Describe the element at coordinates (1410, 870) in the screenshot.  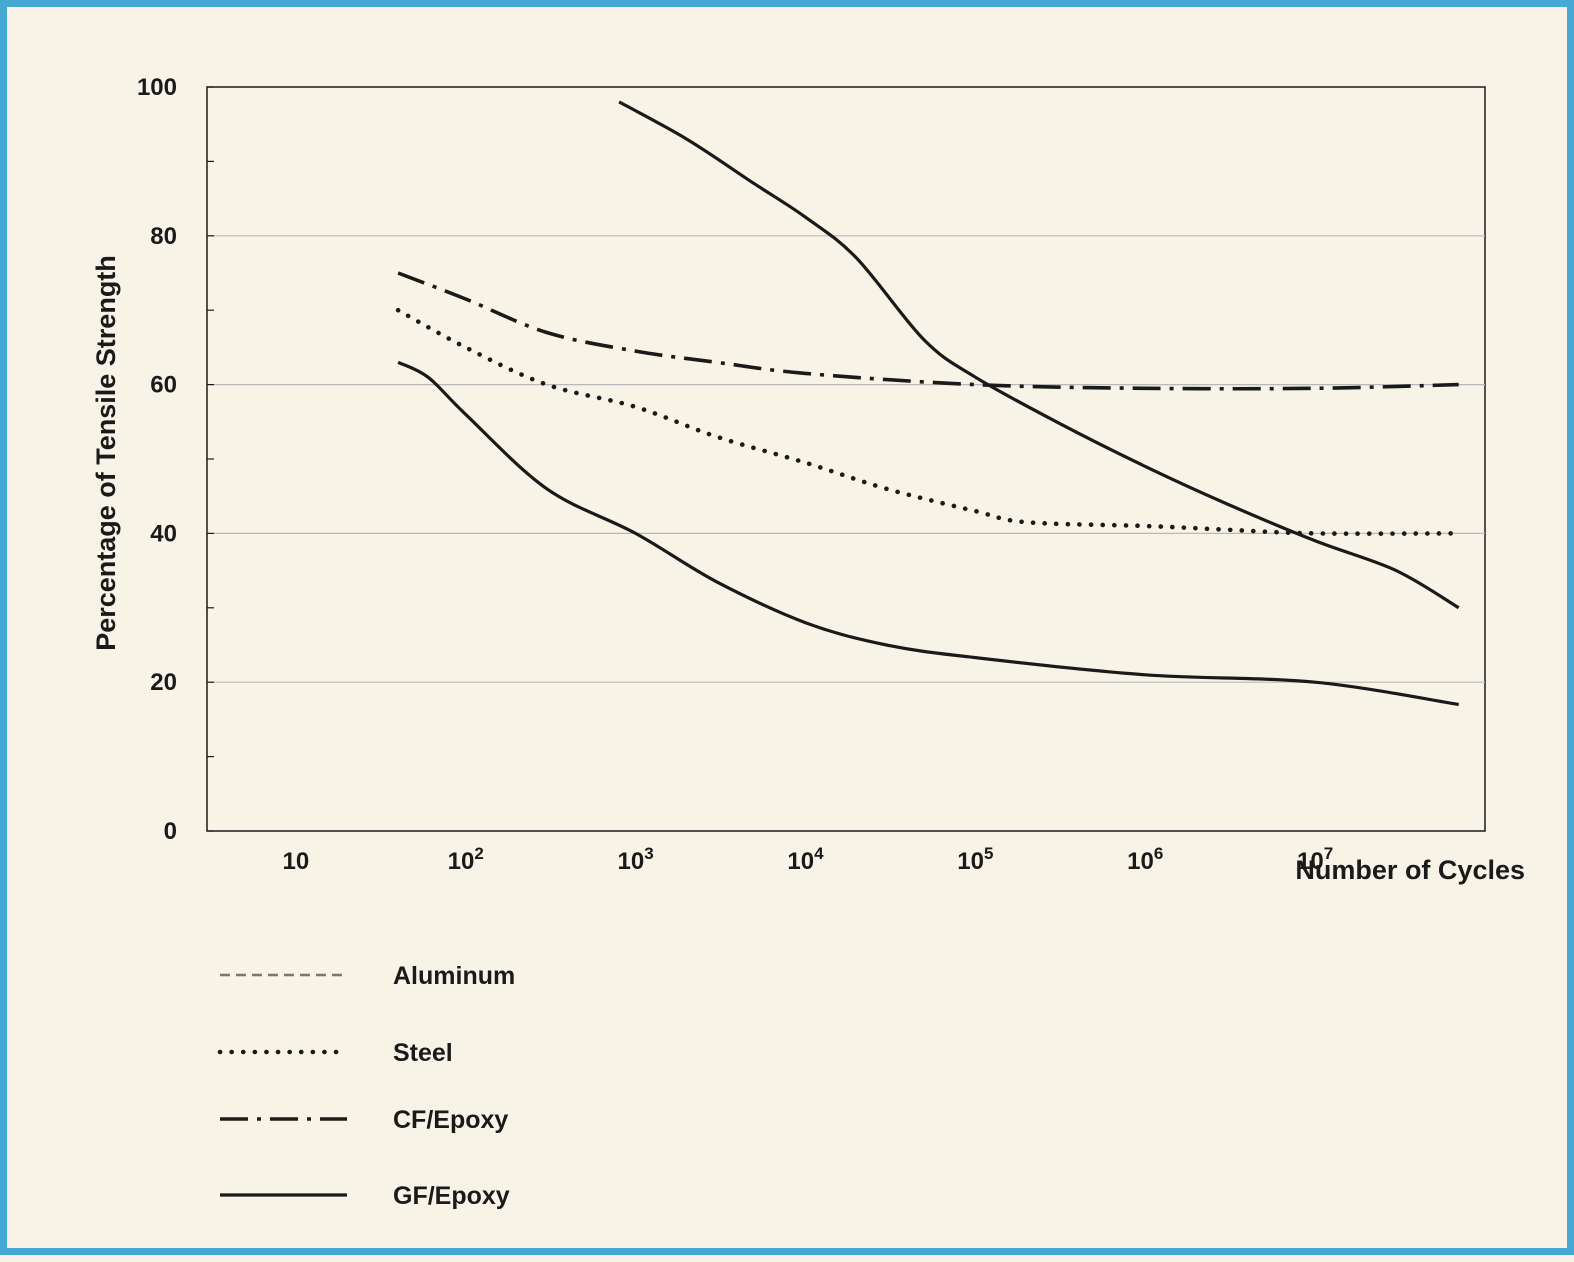
I see `x-axis-title: Number of Cycles` at that location.